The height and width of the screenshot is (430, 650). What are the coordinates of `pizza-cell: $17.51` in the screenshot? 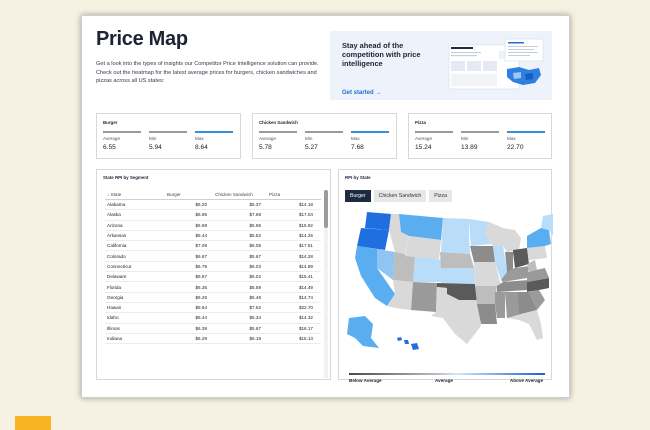 It's located at (305, 246).